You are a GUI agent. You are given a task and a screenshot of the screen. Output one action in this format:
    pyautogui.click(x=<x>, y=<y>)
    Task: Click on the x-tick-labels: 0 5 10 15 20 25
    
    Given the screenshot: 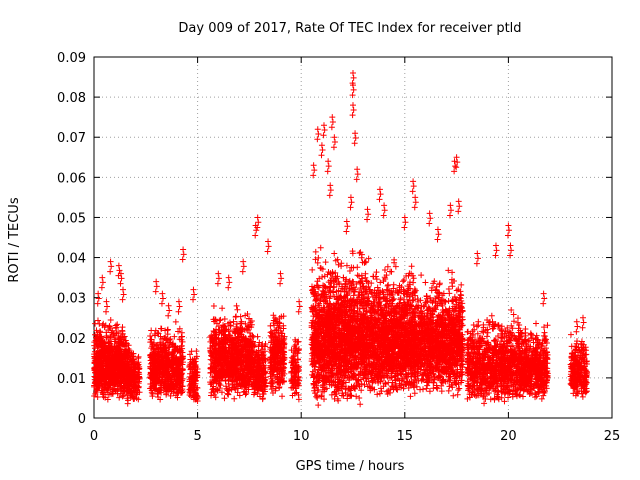 What is the action you would take?
    pyautogui.click(x=355, y=436)
    